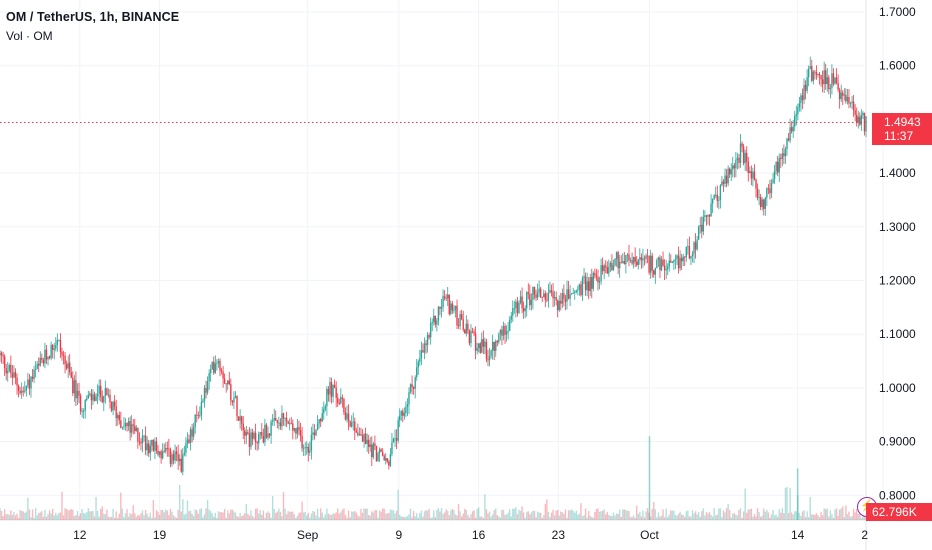 The width and height of the screenshot is (932, 550). Describe the element at coordinates (897, 334) in the screenshot. I see `price-tick-label: 1.1000` at that location.